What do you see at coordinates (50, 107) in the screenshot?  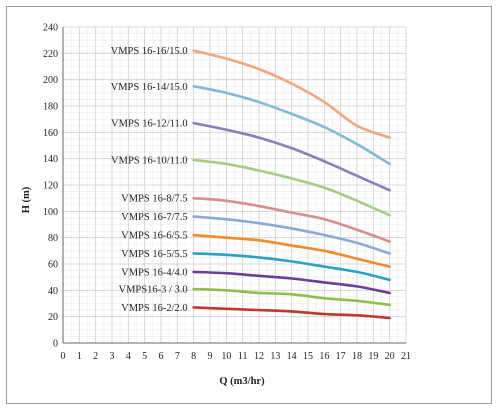 I see `y-tick-label: 180` at bounding box center [50, 107].